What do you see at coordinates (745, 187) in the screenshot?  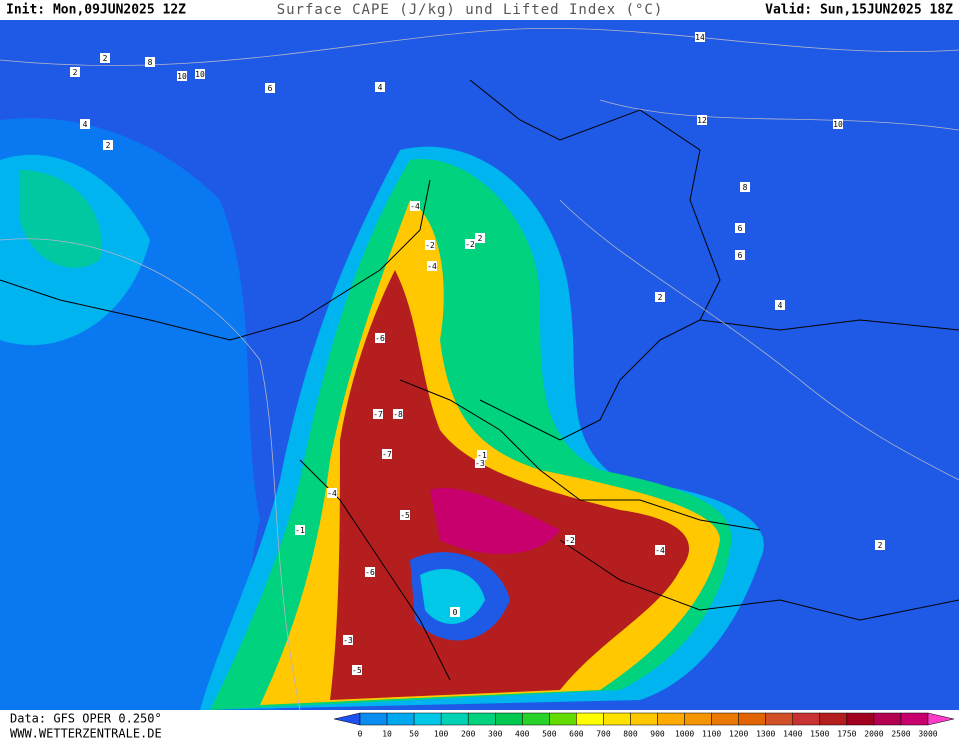 I see `contour-label: 8` at bounding box center [745, 187].